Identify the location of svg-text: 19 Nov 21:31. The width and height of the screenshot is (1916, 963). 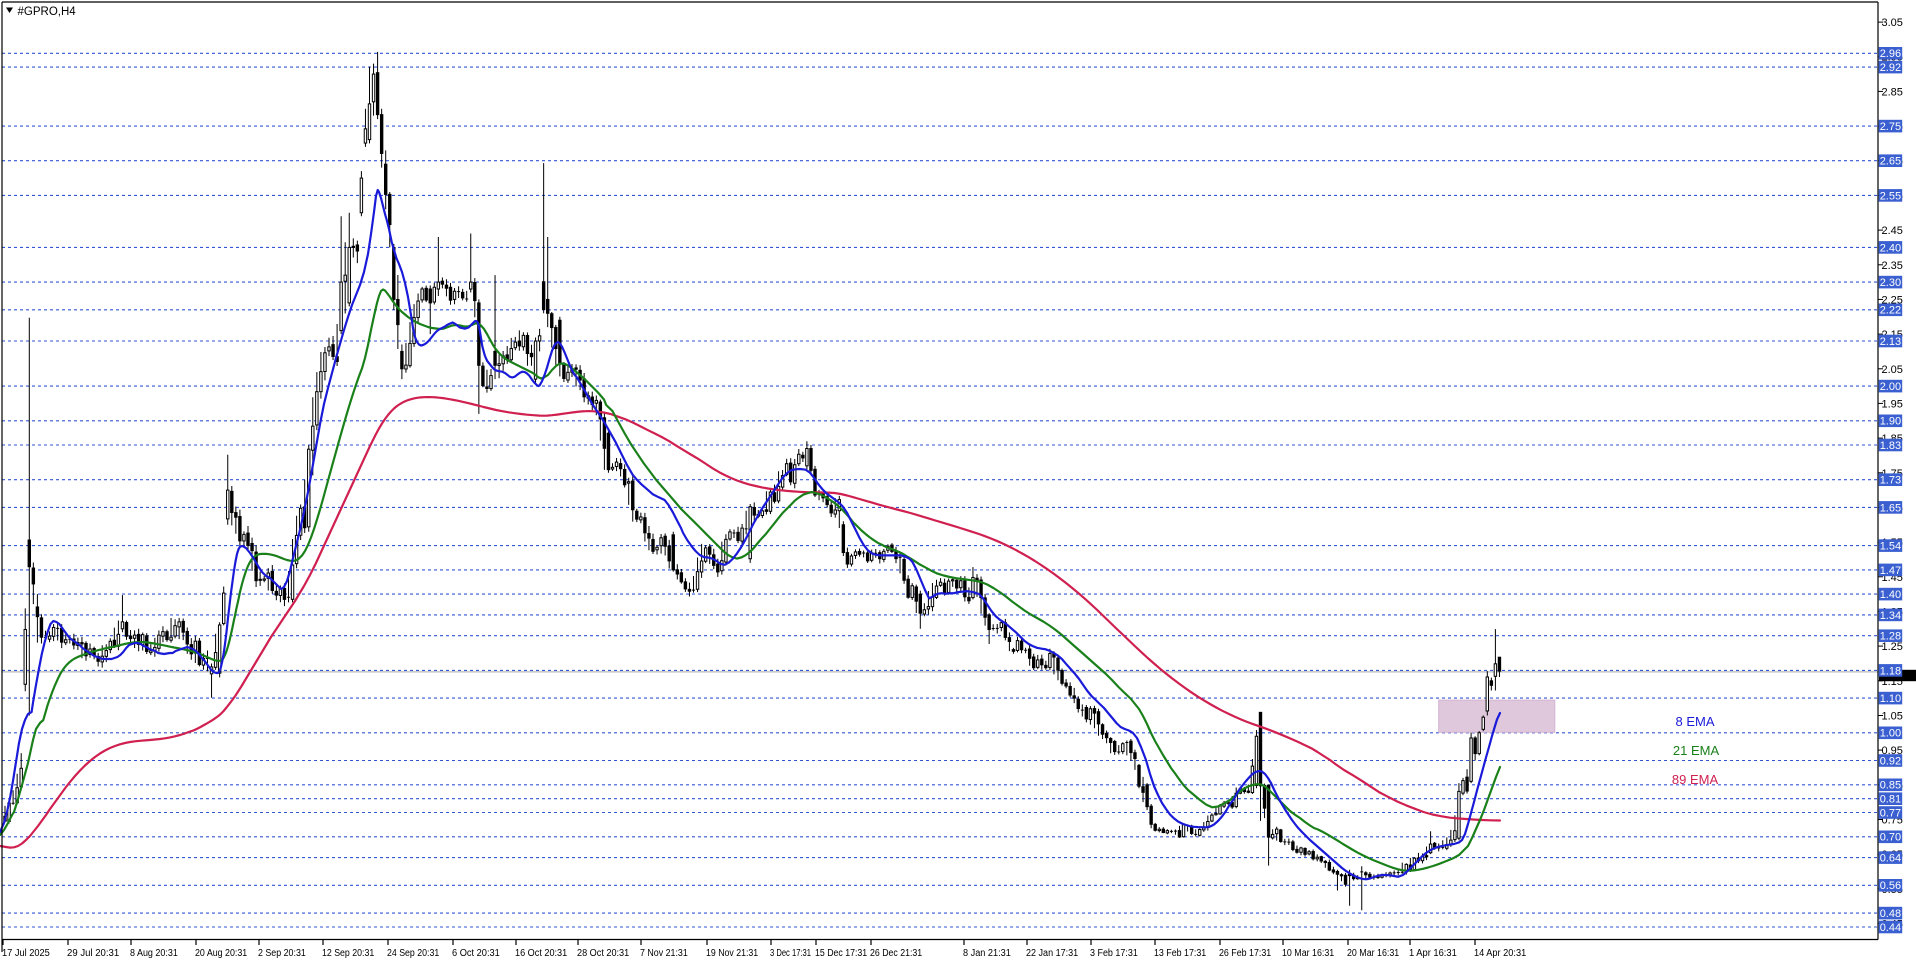
(732, 953).